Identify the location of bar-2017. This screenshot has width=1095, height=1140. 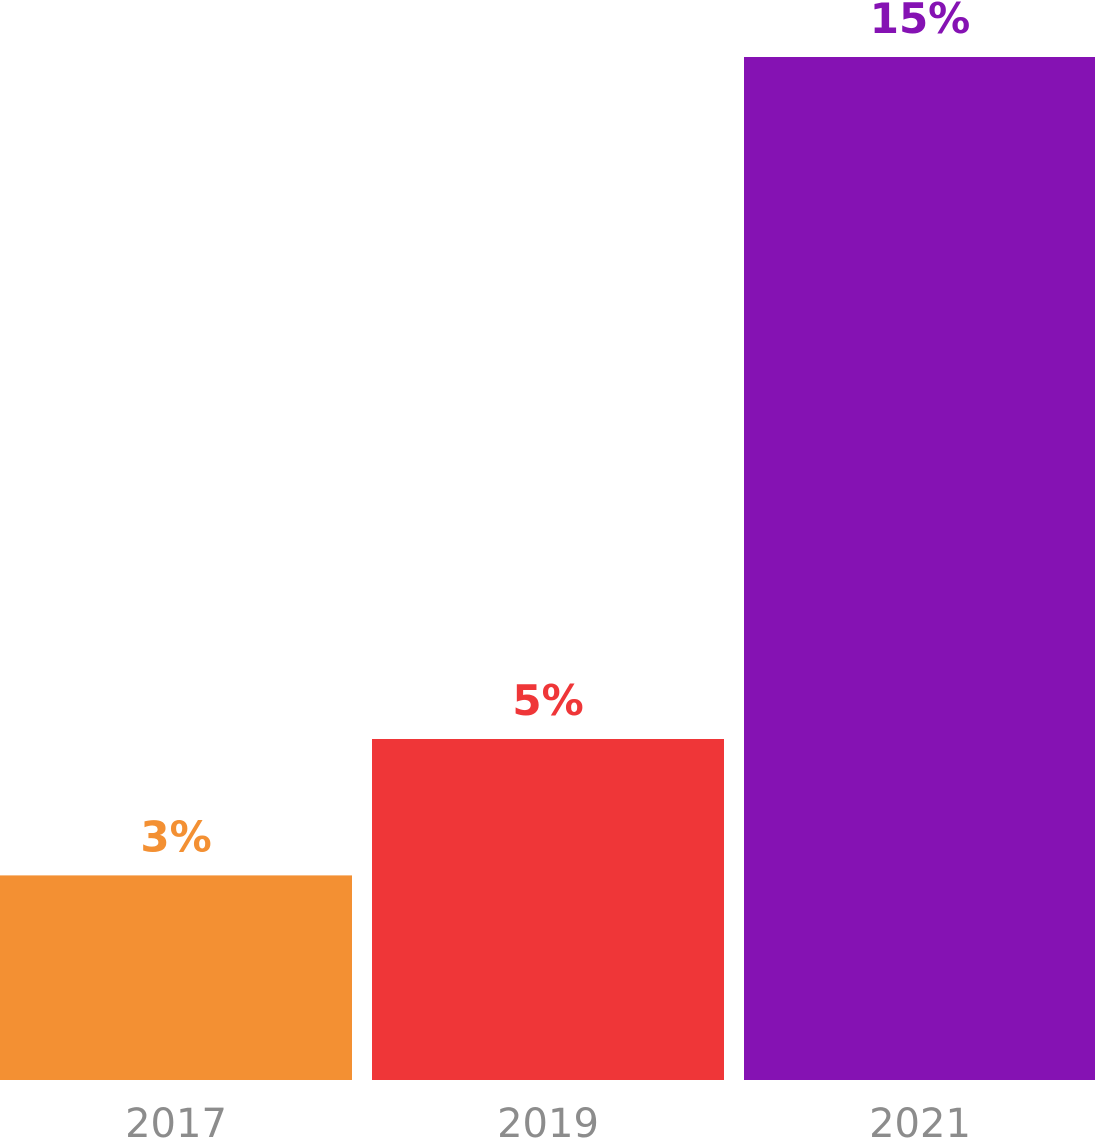
(176, 977).